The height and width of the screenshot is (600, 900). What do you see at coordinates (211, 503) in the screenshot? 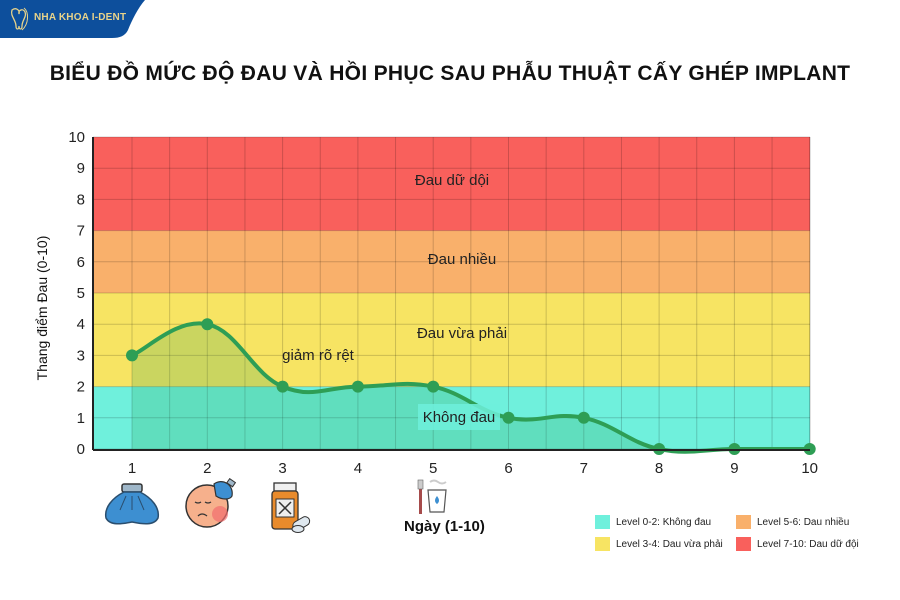
I see `swollen-face-icon` at bounding box center [211, 503].